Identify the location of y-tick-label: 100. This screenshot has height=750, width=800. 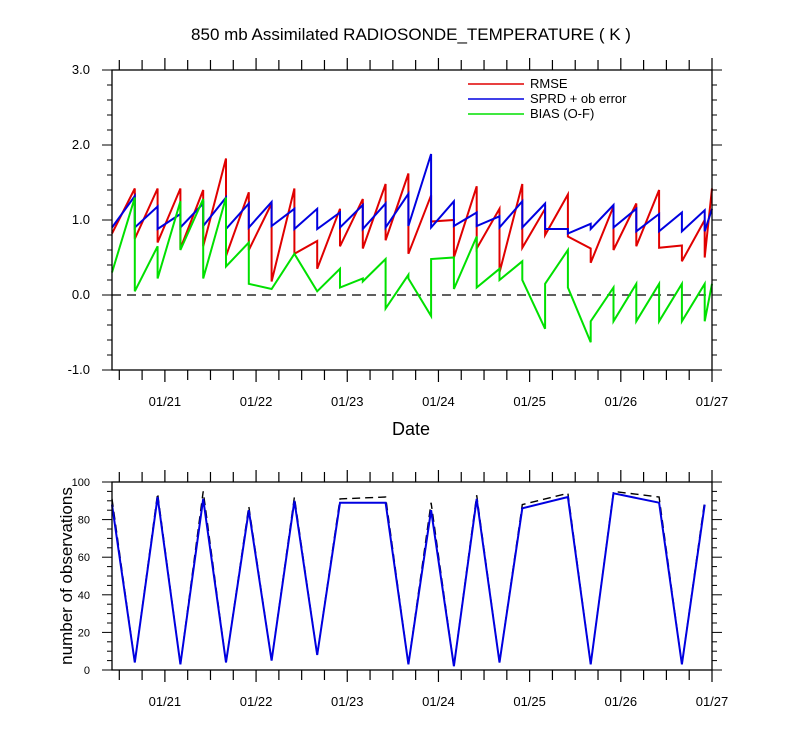
(81, 483).